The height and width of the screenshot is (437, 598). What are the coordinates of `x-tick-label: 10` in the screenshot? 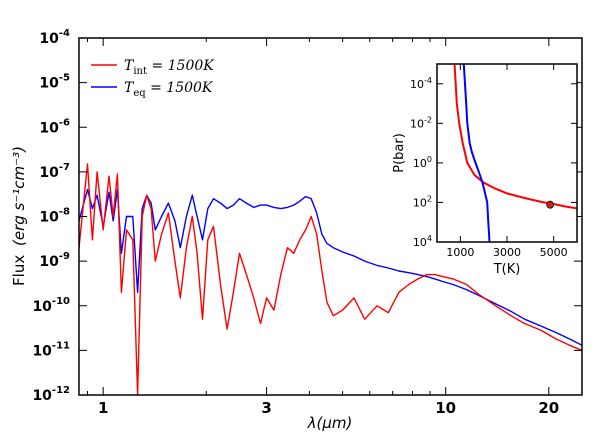 It's located at (445, 408).